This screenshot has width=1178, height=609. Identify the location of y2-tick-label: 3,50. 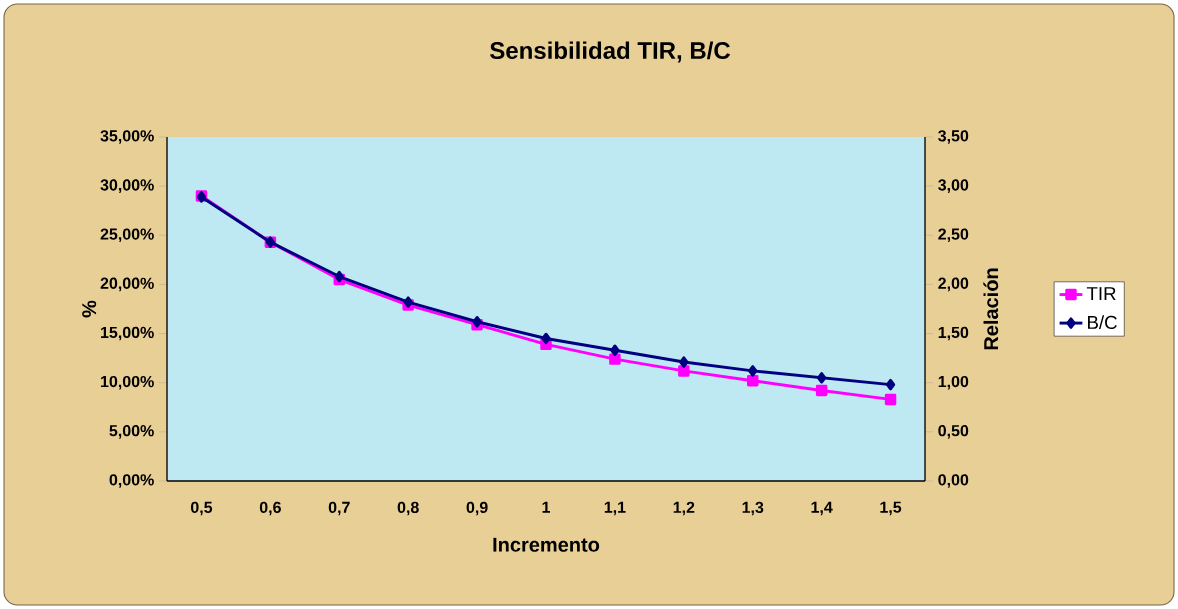
(953, 137).